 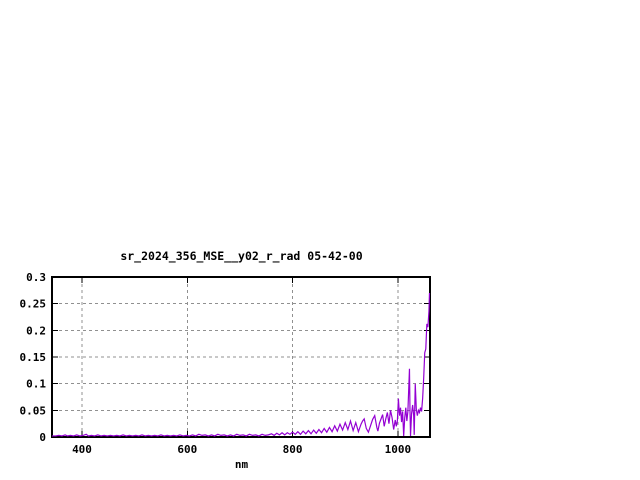 I want to click on y-tick-label: 0.25, so click(x=33, y=304).